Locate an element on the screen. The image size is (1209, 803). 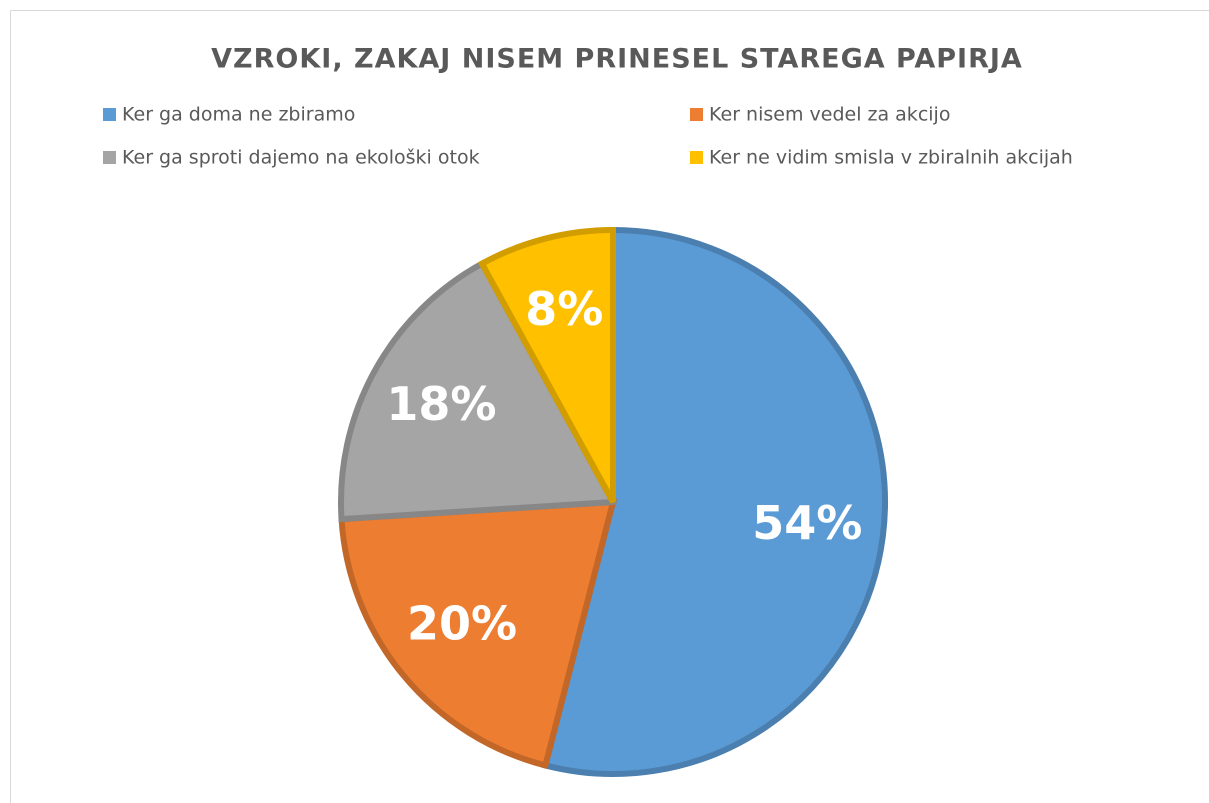
legend-label: Ker ne vidim smisla v zbiralnih akcijah is located at coordinates (891, 158).